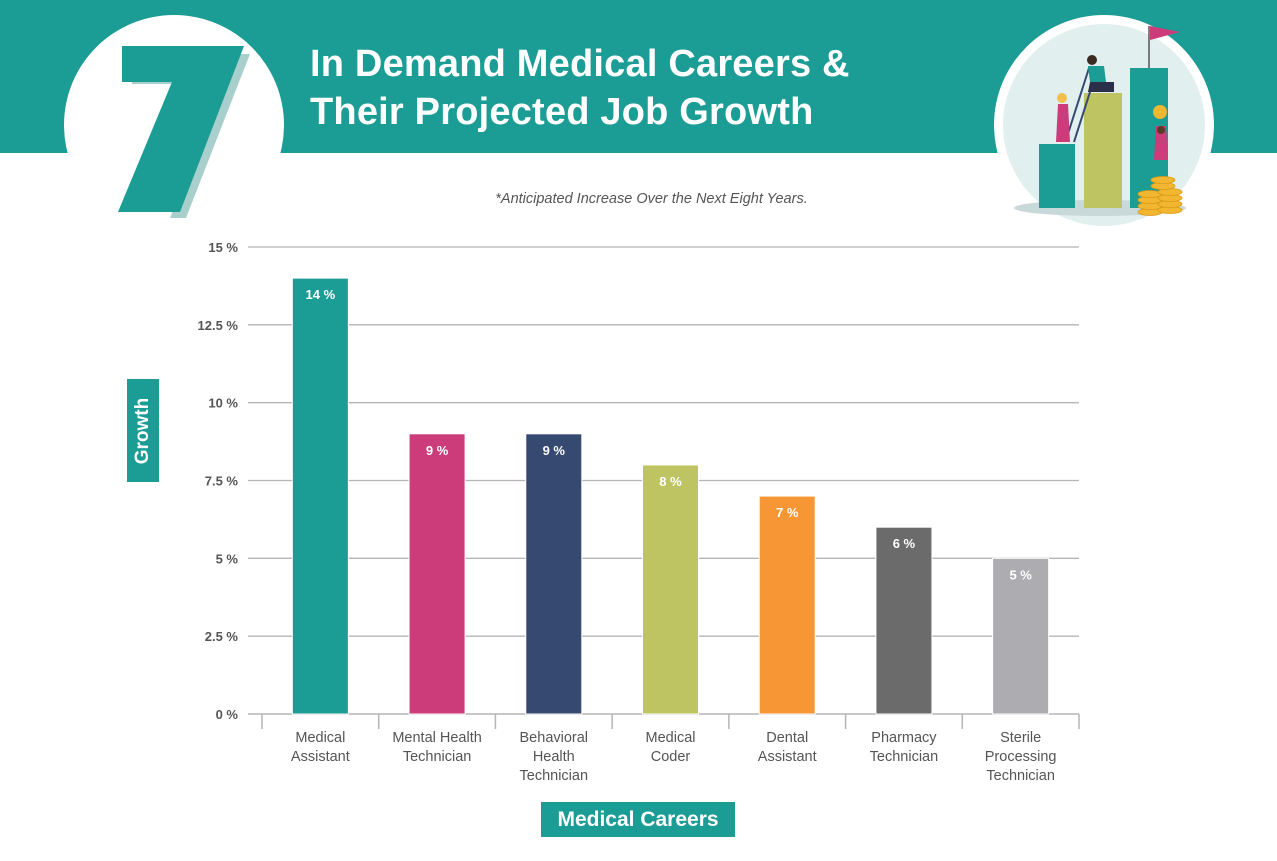 The height and width of the screenshot is (861, 1277). I want to click on bar-value-label: 14 %, so click(321, 294).